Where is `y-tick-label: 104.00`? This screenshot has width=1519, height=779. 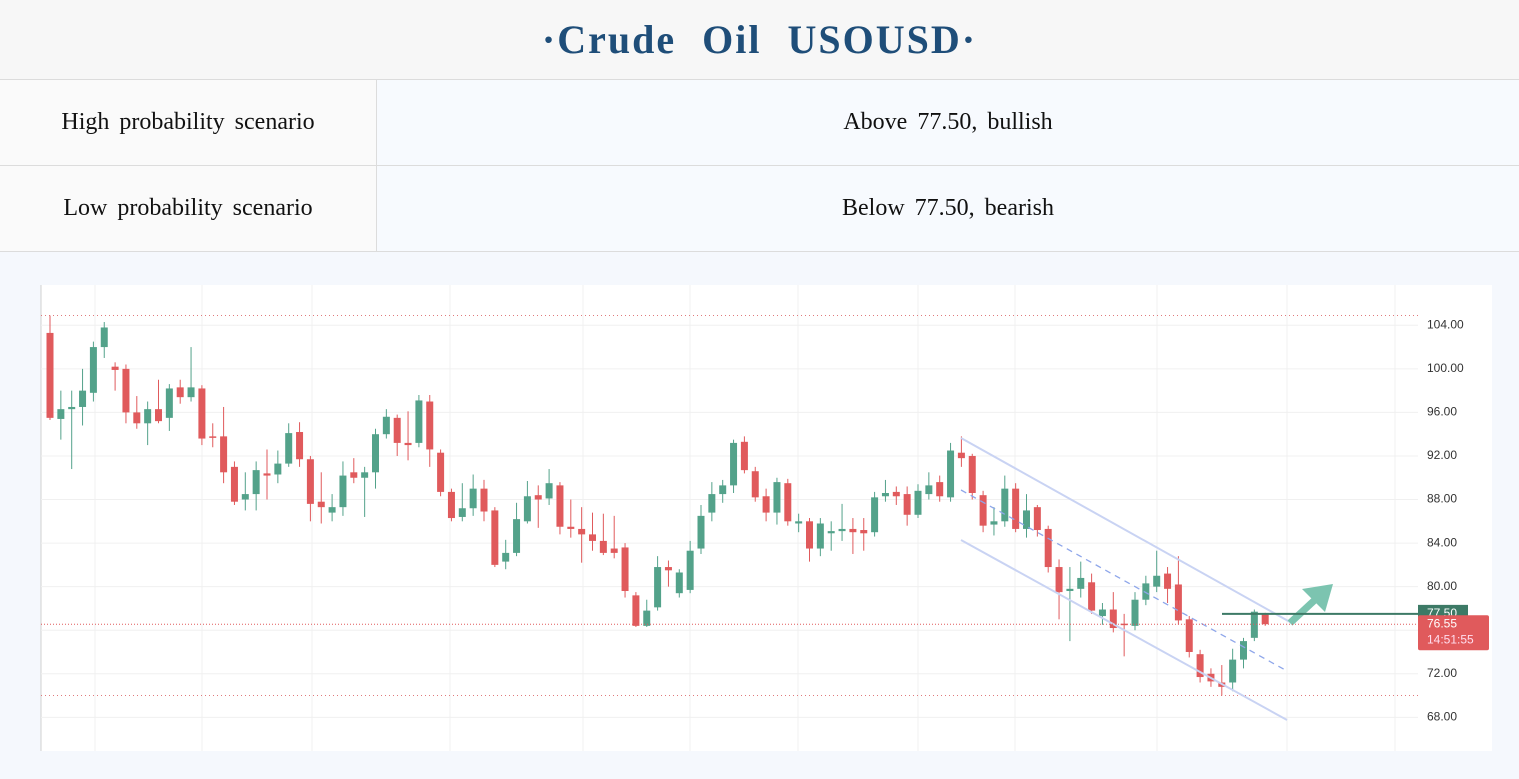
y-tick-label: 104.00 is located at coordinates (1445, 324).